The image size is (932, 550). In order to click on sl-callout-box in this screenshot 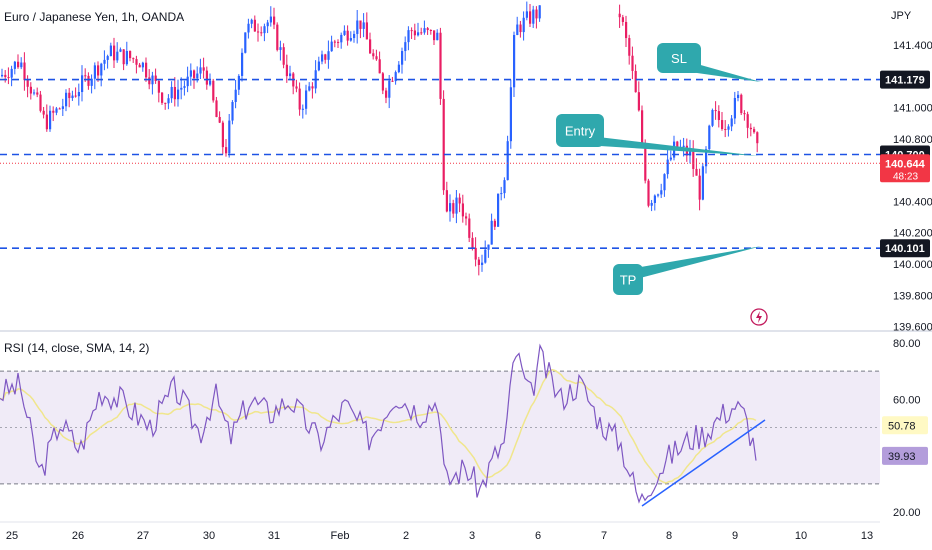, I will do `click(679, 58)`.